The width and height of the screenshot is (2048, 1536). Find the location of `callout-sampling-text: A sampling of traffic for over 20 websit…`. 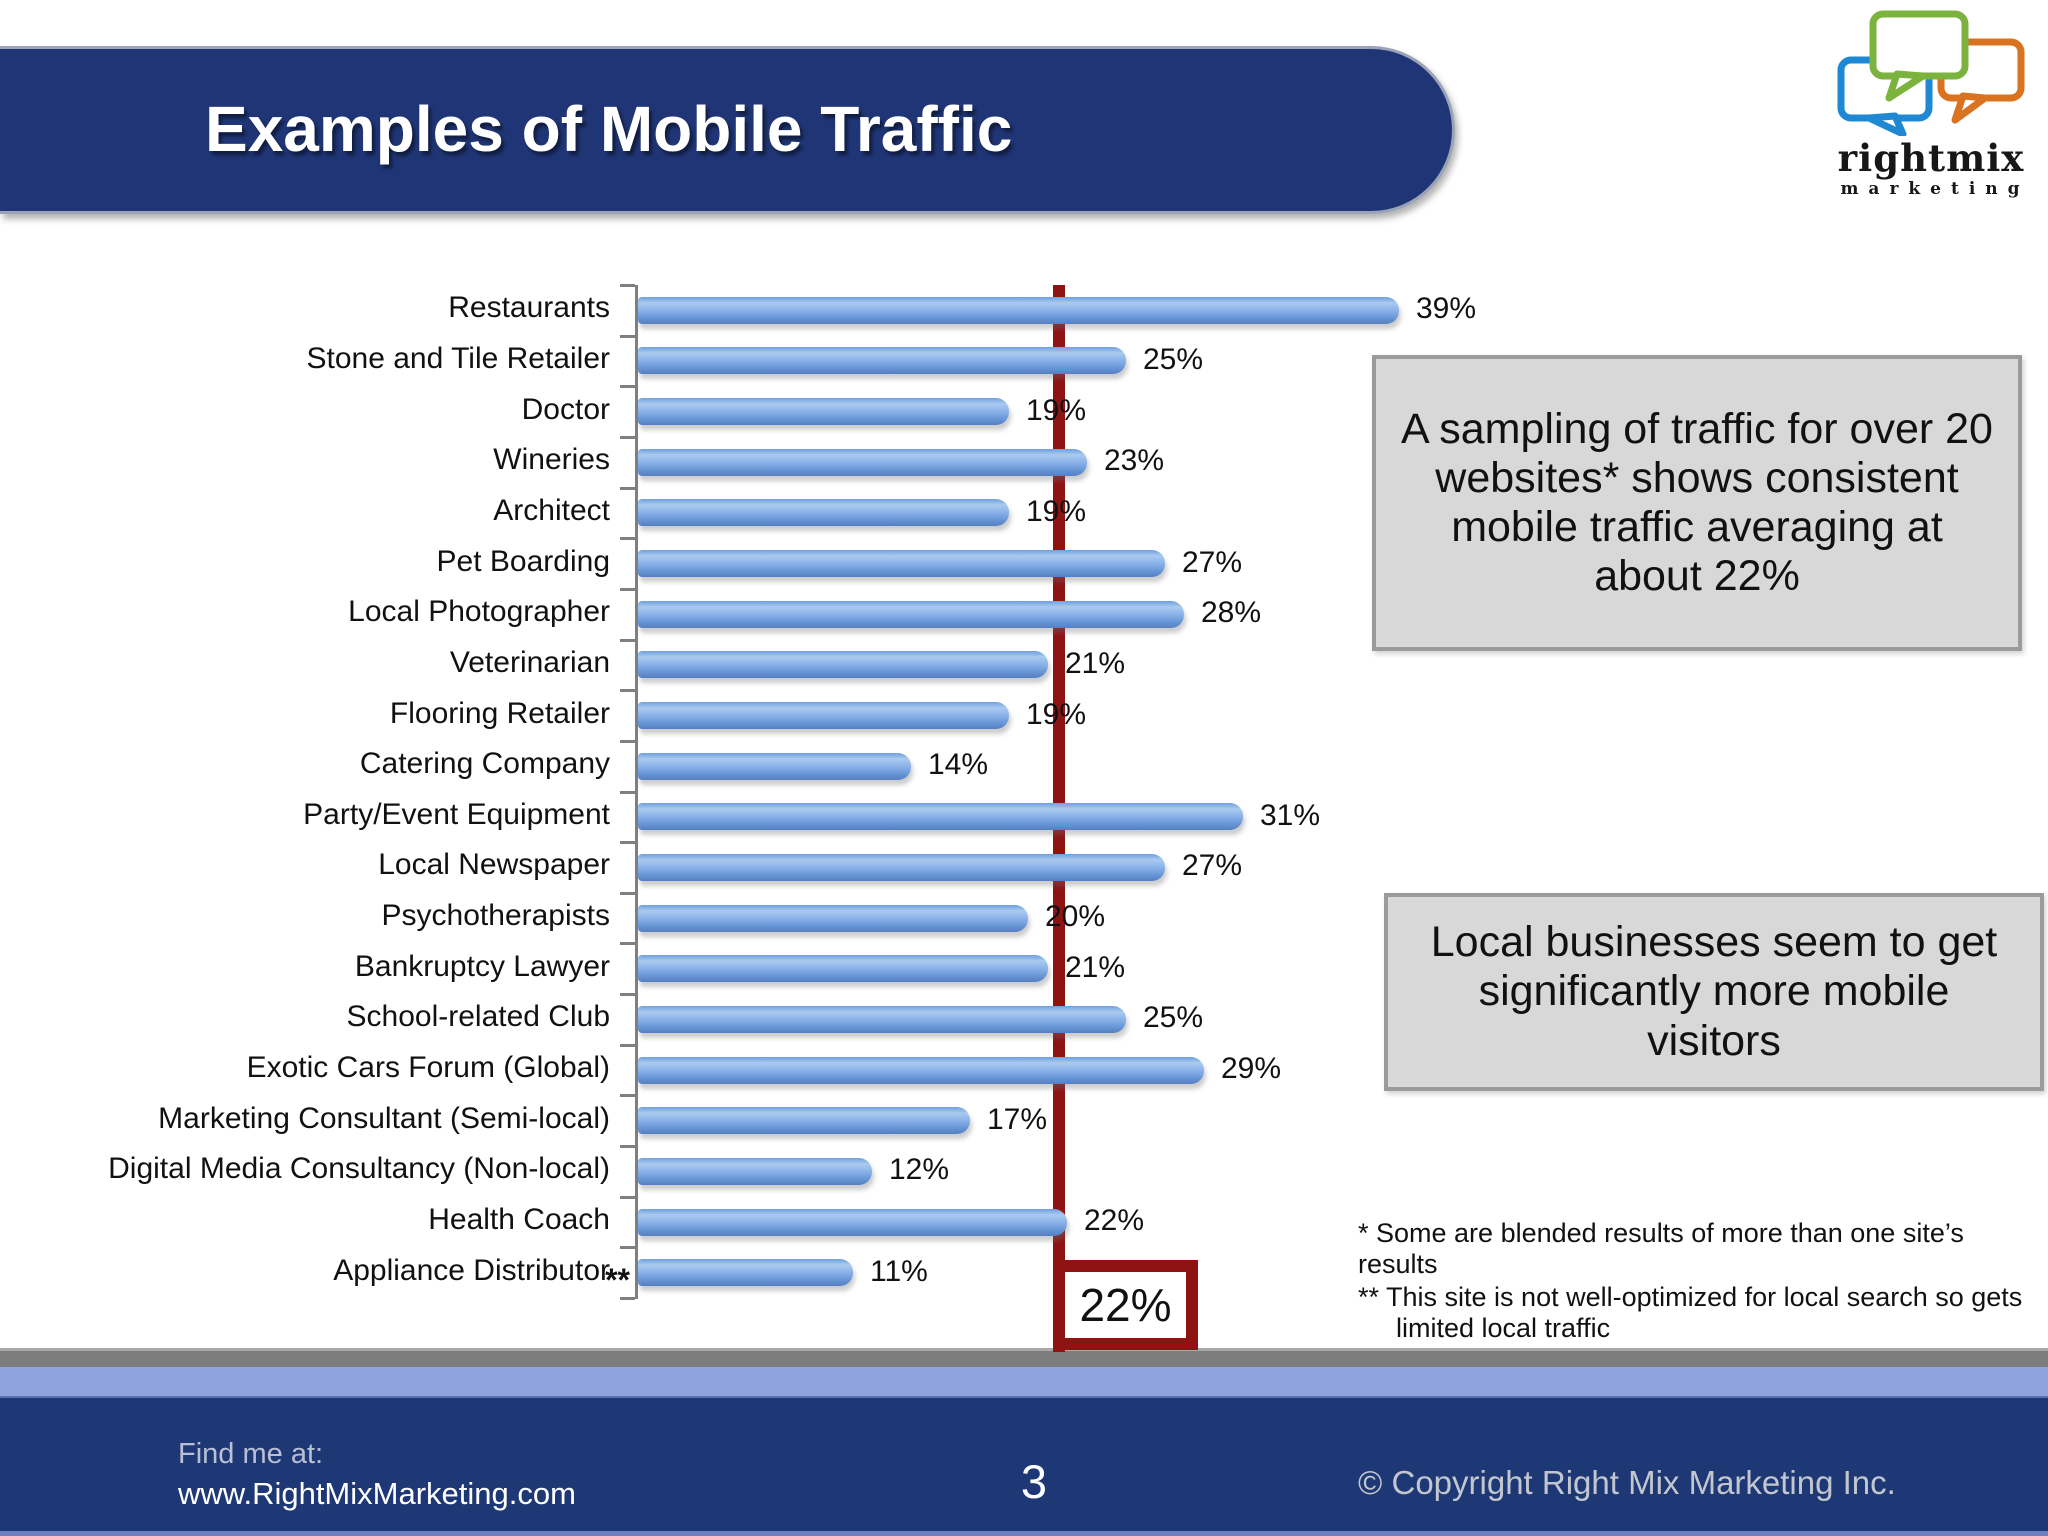

callout-sampling-text: A sampling of traffic for over 20 websit… is located at coordinates (1697, 502).